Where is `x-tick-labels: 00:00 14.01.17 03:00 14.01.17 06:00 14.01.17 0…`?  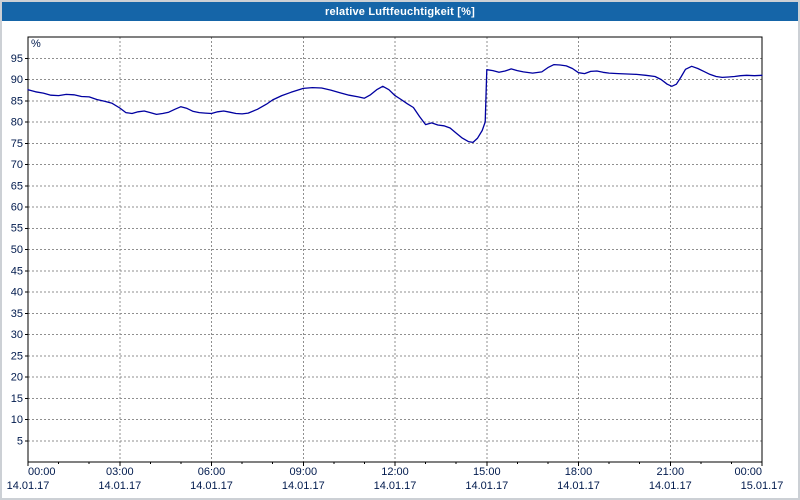 x-tick-labels: 00:00 14.01.17 03:00 14.01.17 06:00 14.01.17 0… is located at coordinates (395, 479).